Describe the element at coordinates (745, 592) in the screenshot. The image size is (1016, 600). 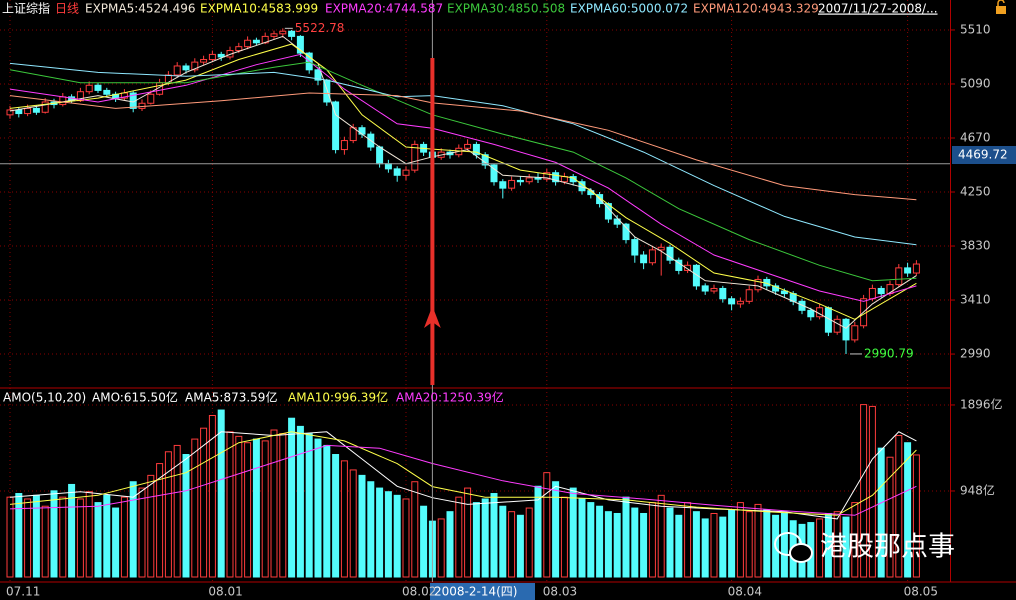
I see `x-tick-label: 08.04` at that location.